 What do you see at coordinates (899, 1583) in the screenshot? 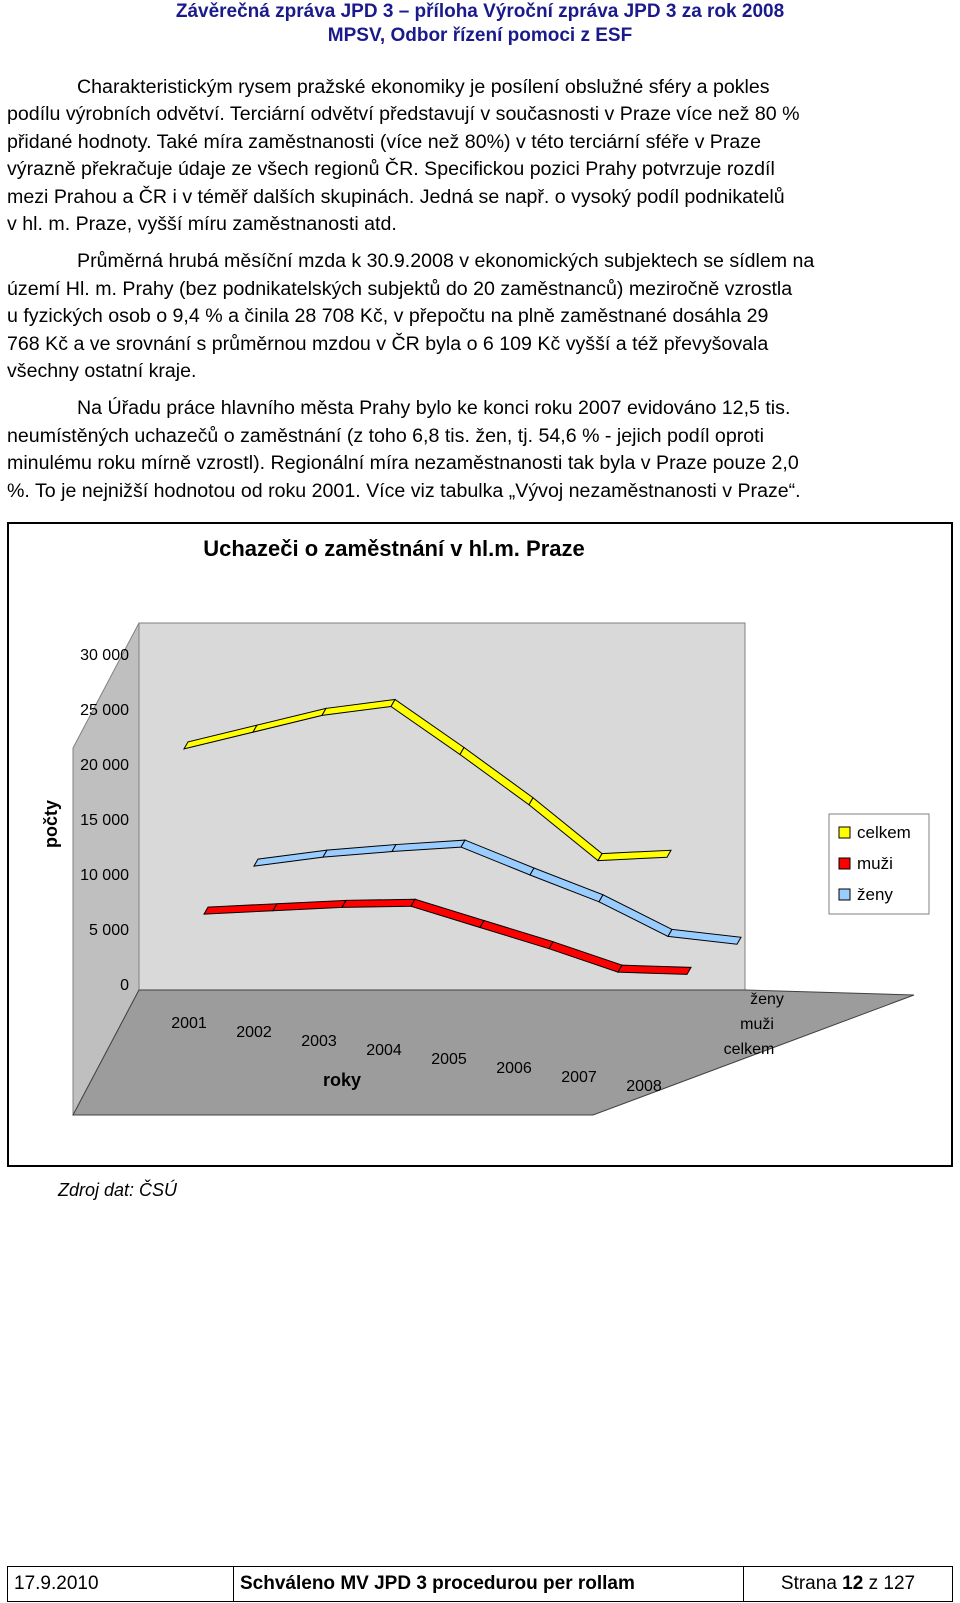
I see `page-total: 127` at bounding box center [899, 1583].